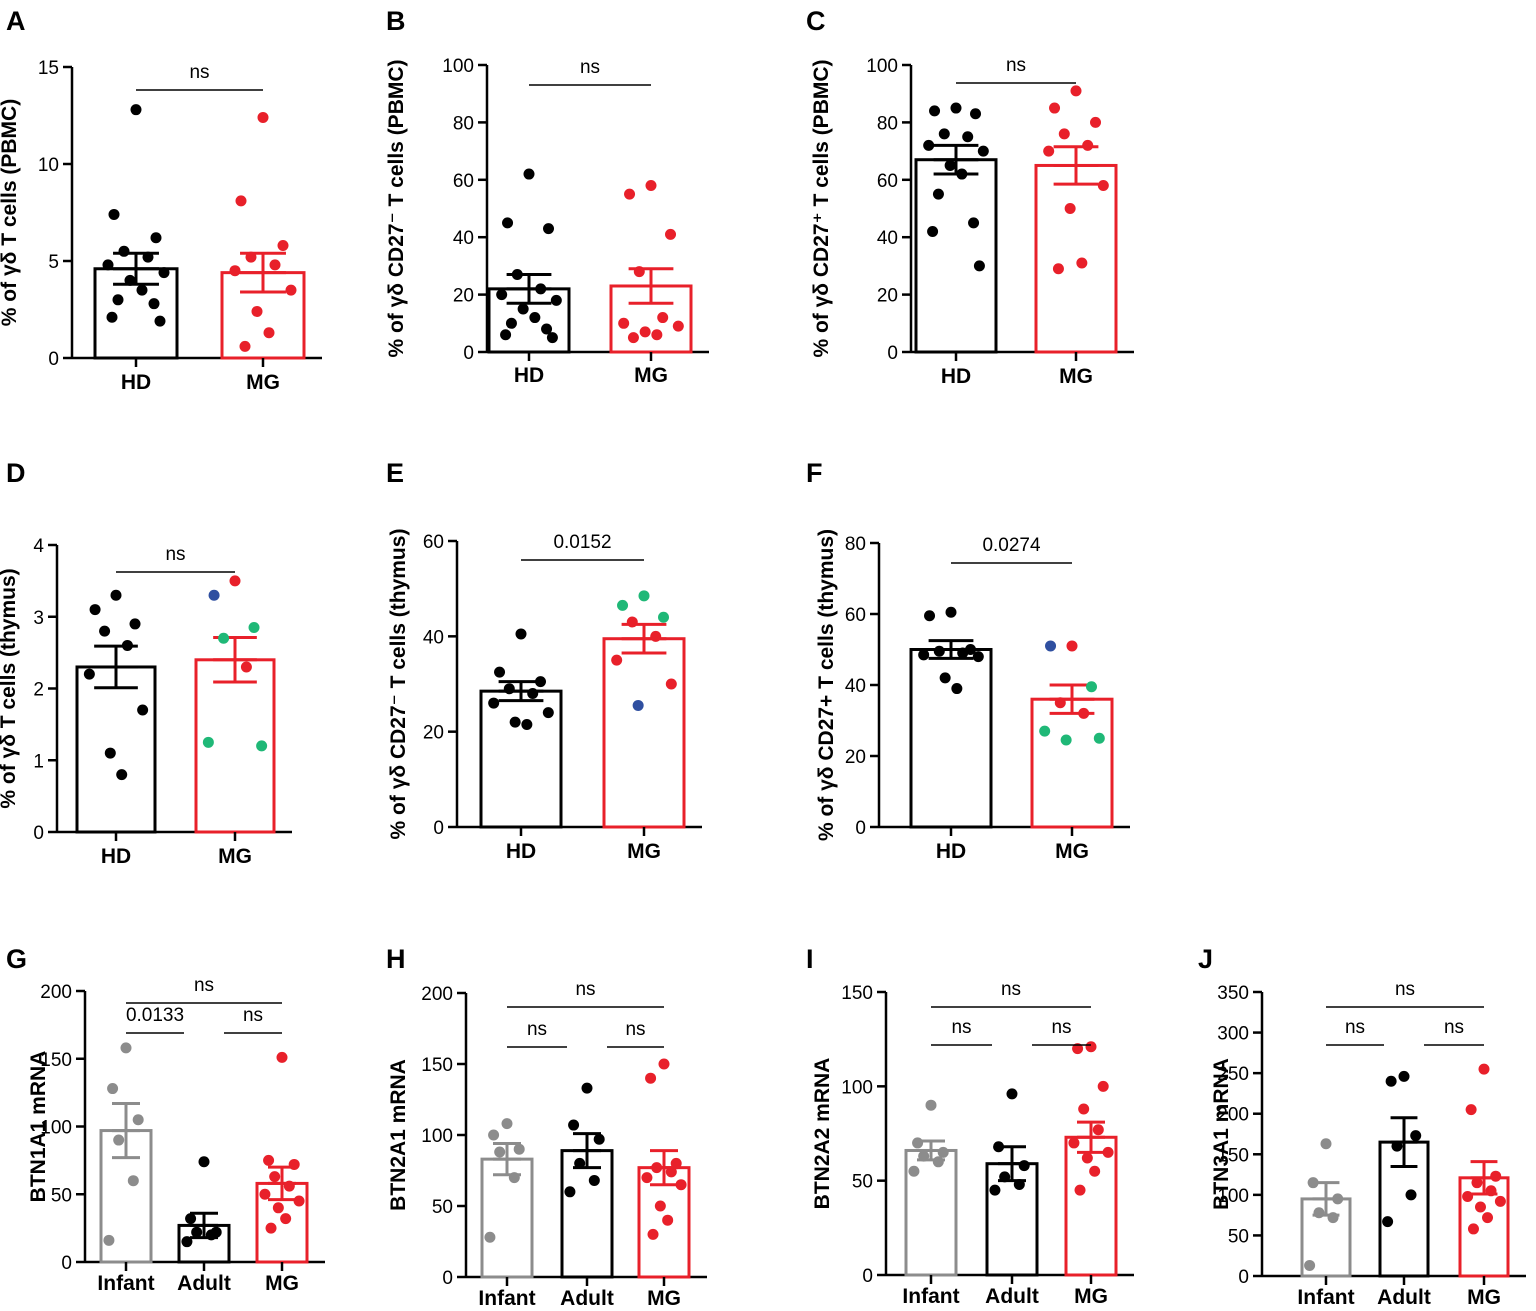  Describe the element at coordinates (10, 688) in the screenshot. I see `y-axis-label: % of γδ T cells (thymus)` at that location.